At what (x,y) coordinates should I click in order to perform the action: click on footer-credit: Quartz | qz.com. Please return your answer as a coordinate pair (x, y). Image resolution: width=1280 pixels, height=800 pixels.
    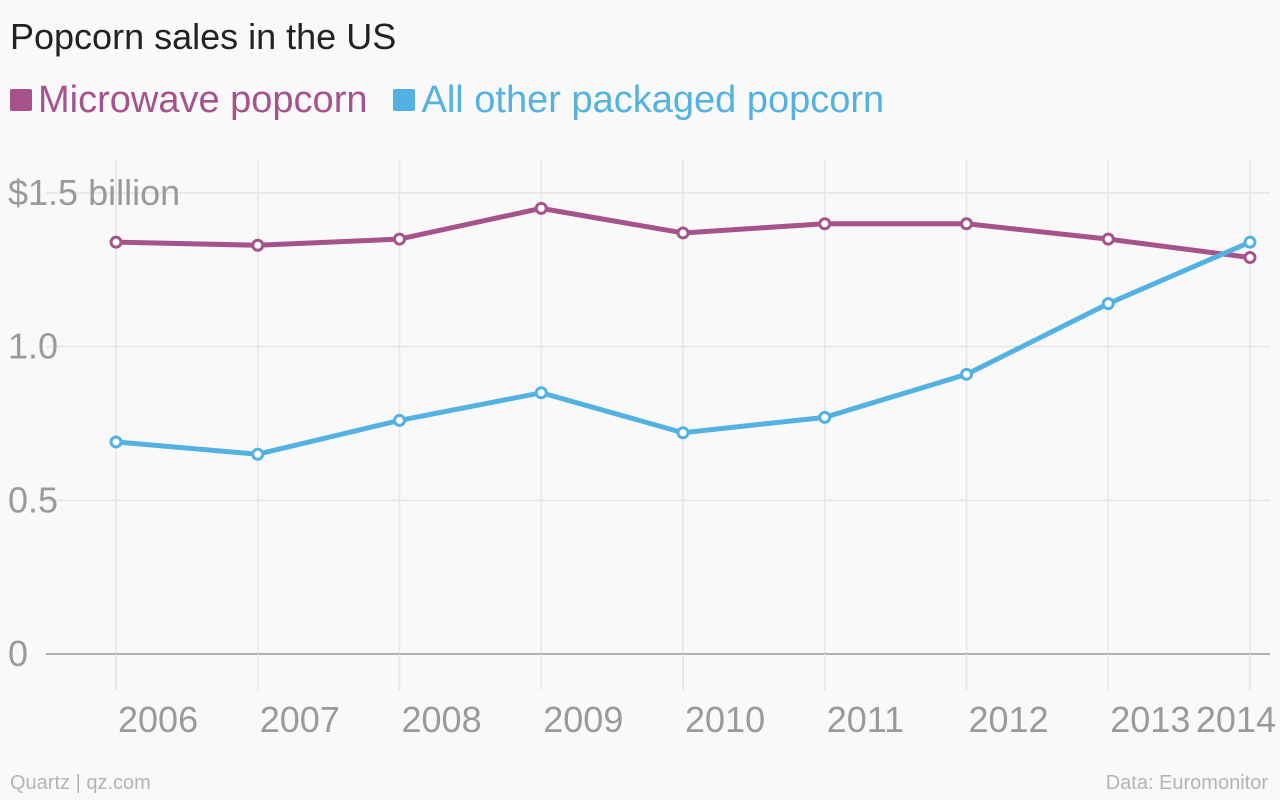
    Looking at the image, I should click on (80, 783).